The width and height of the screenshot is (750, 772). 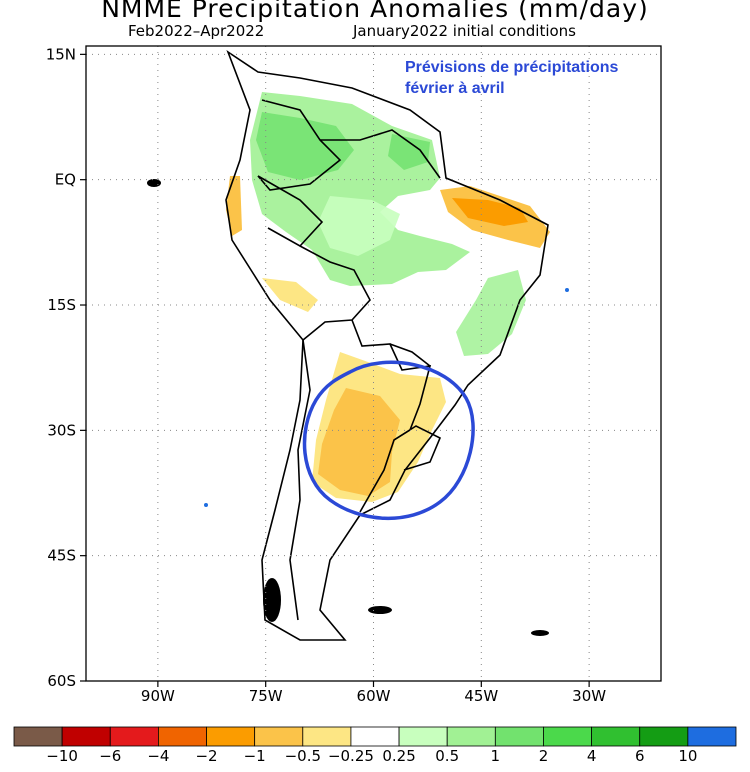 What do you see at coordinates (374, 696) in the screenshot?
I see `lon-tick-label: 60W` at bounding box center [374, 696].